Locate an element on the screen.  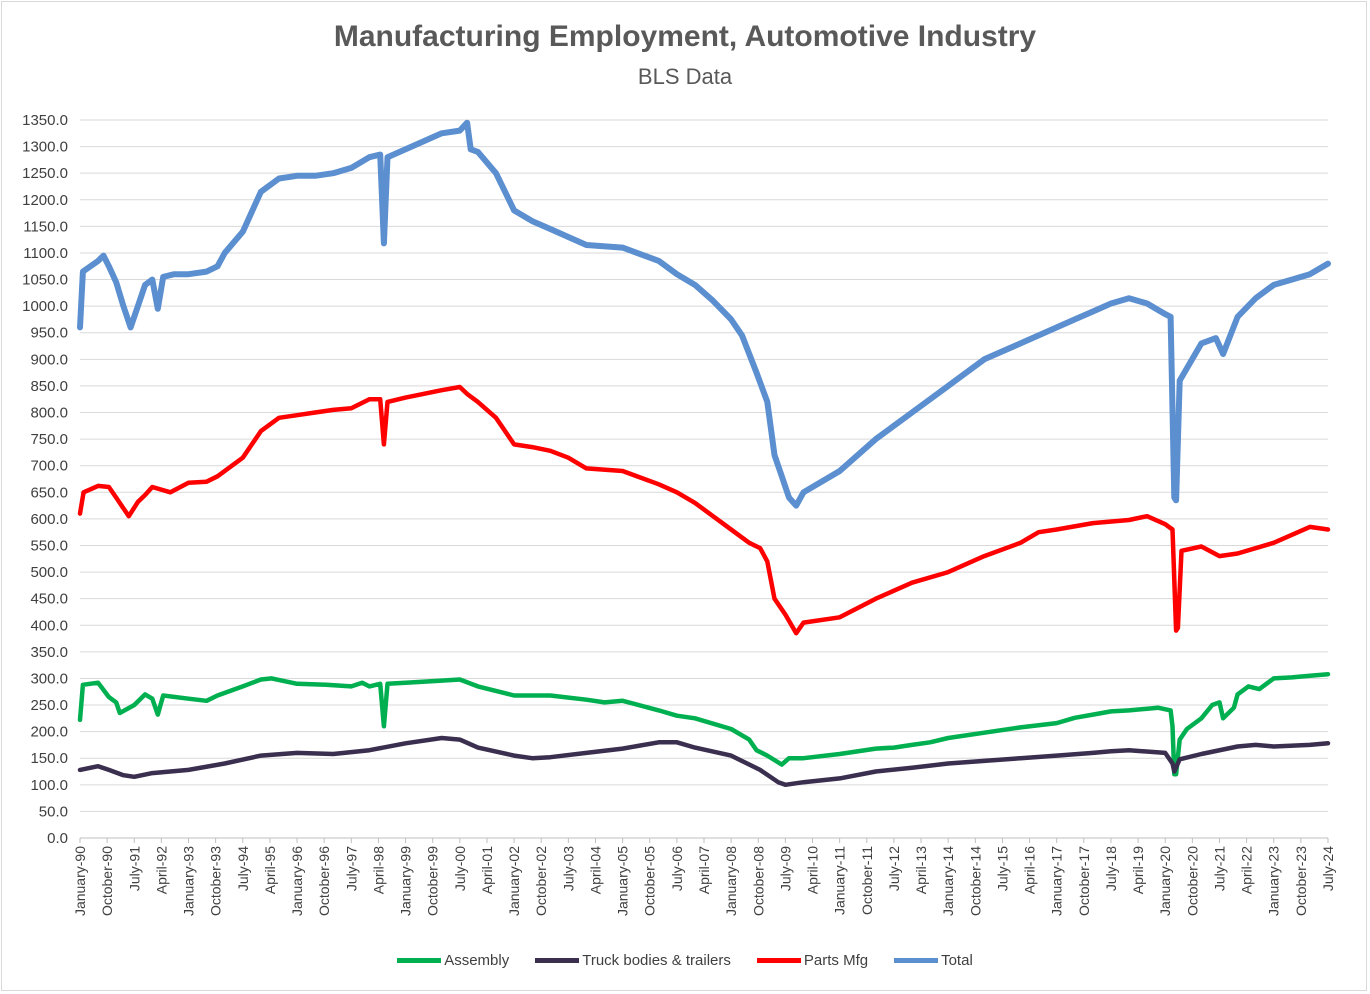
x-tick-label: January-11 is located at coordinates (840, 880).